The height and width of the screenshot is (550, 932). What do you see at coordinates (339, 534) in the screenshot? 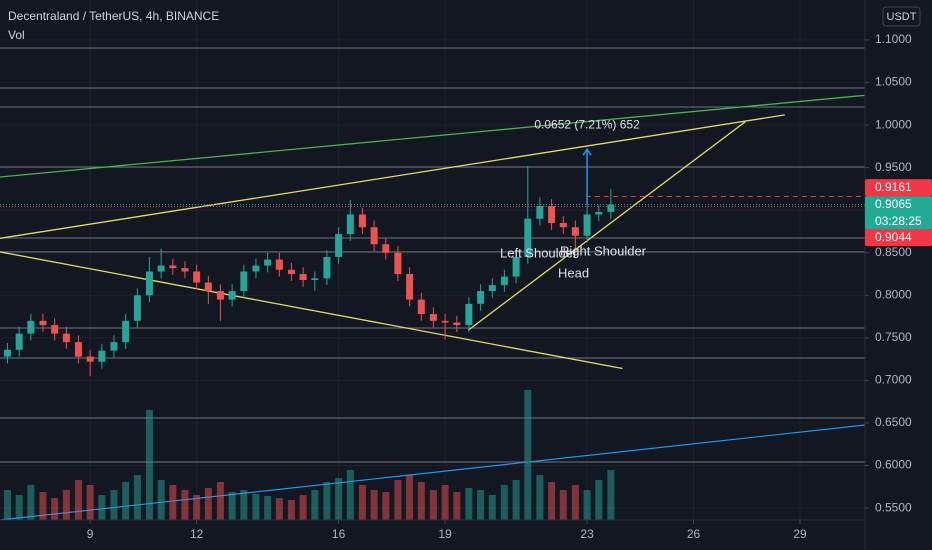
I see `x-tick-label: 16` at bounding box center [339, 534].